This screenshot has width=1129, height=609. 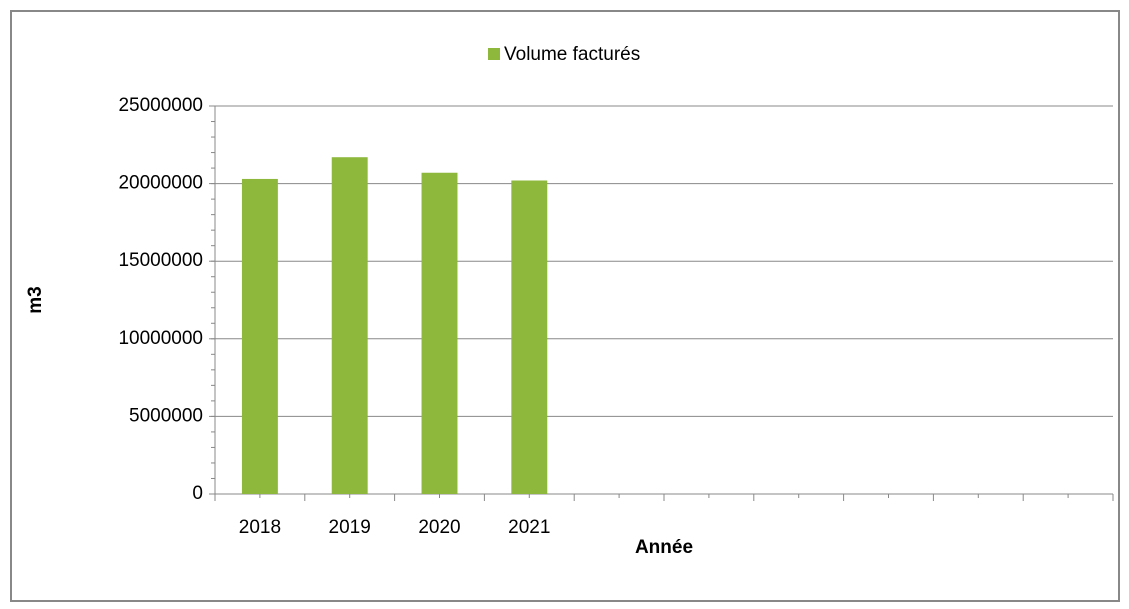 I want to click on legend-label: Volume facturés, so click(x=572, y=54).